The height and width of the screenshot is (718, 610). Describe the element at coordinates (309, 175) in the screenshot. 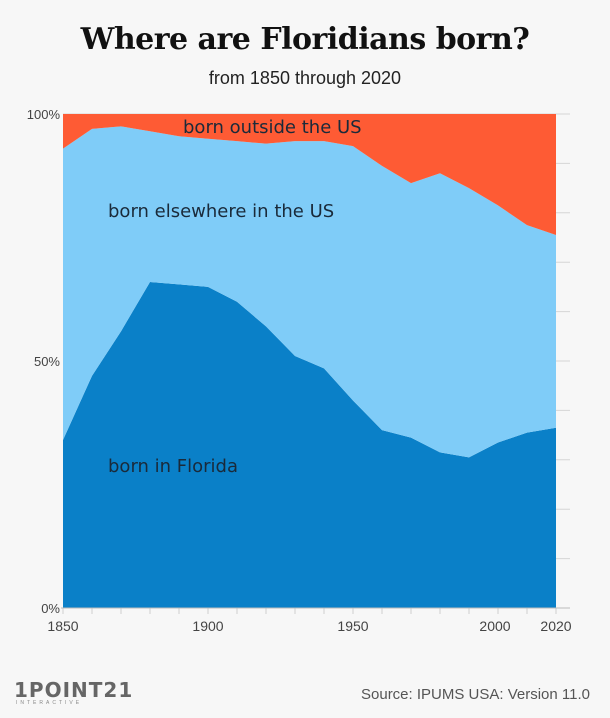

I see `area-born-outside-us` at that location.